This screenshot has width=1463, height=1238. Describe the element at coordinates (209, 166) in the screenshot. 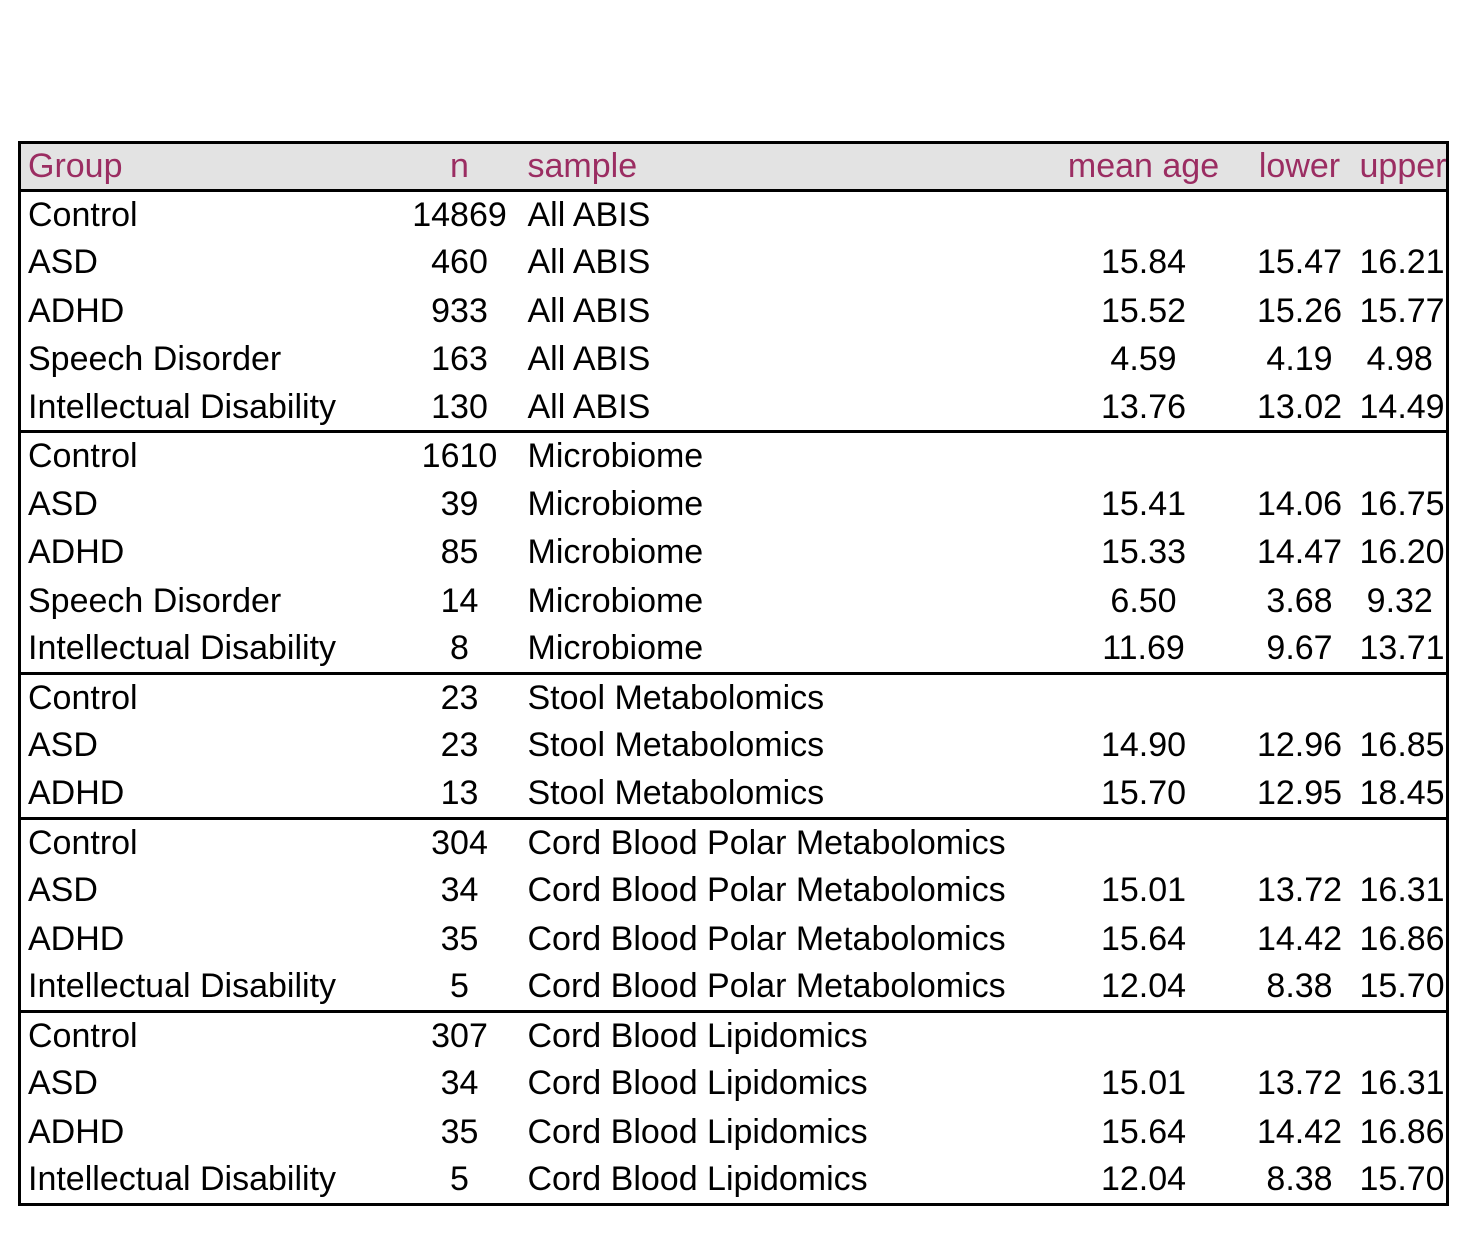

I see `header-group: Group` at that location.